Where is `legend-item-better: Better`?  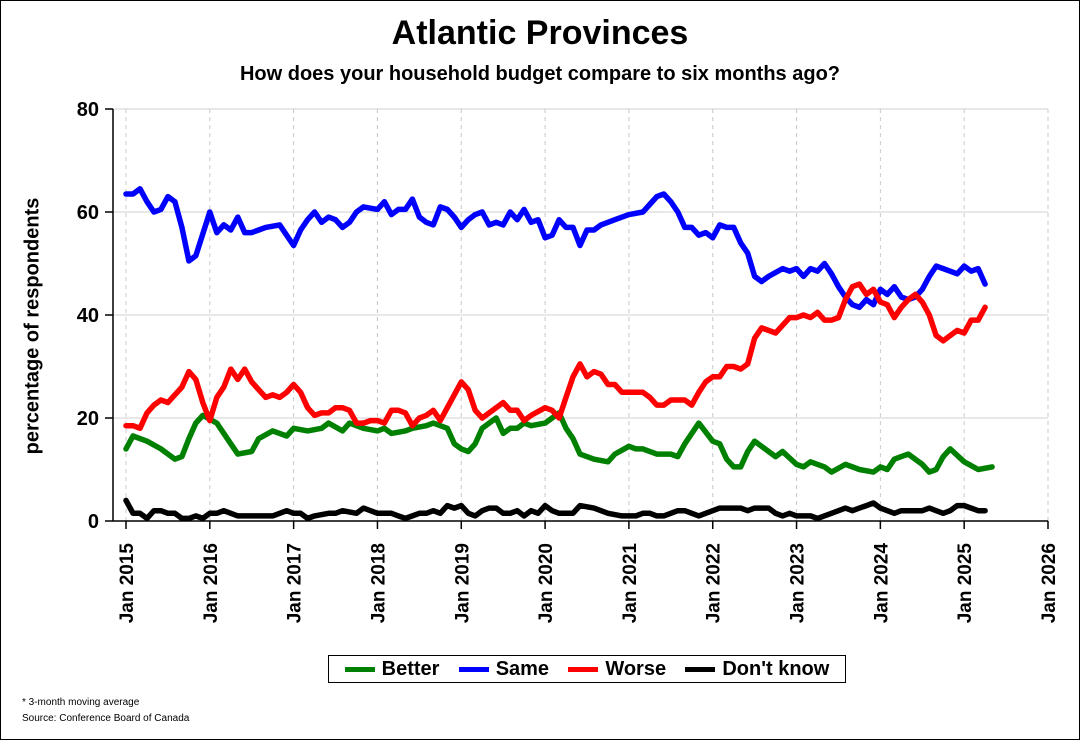 legend-item-better: Better is located at coordinates (392, 669).